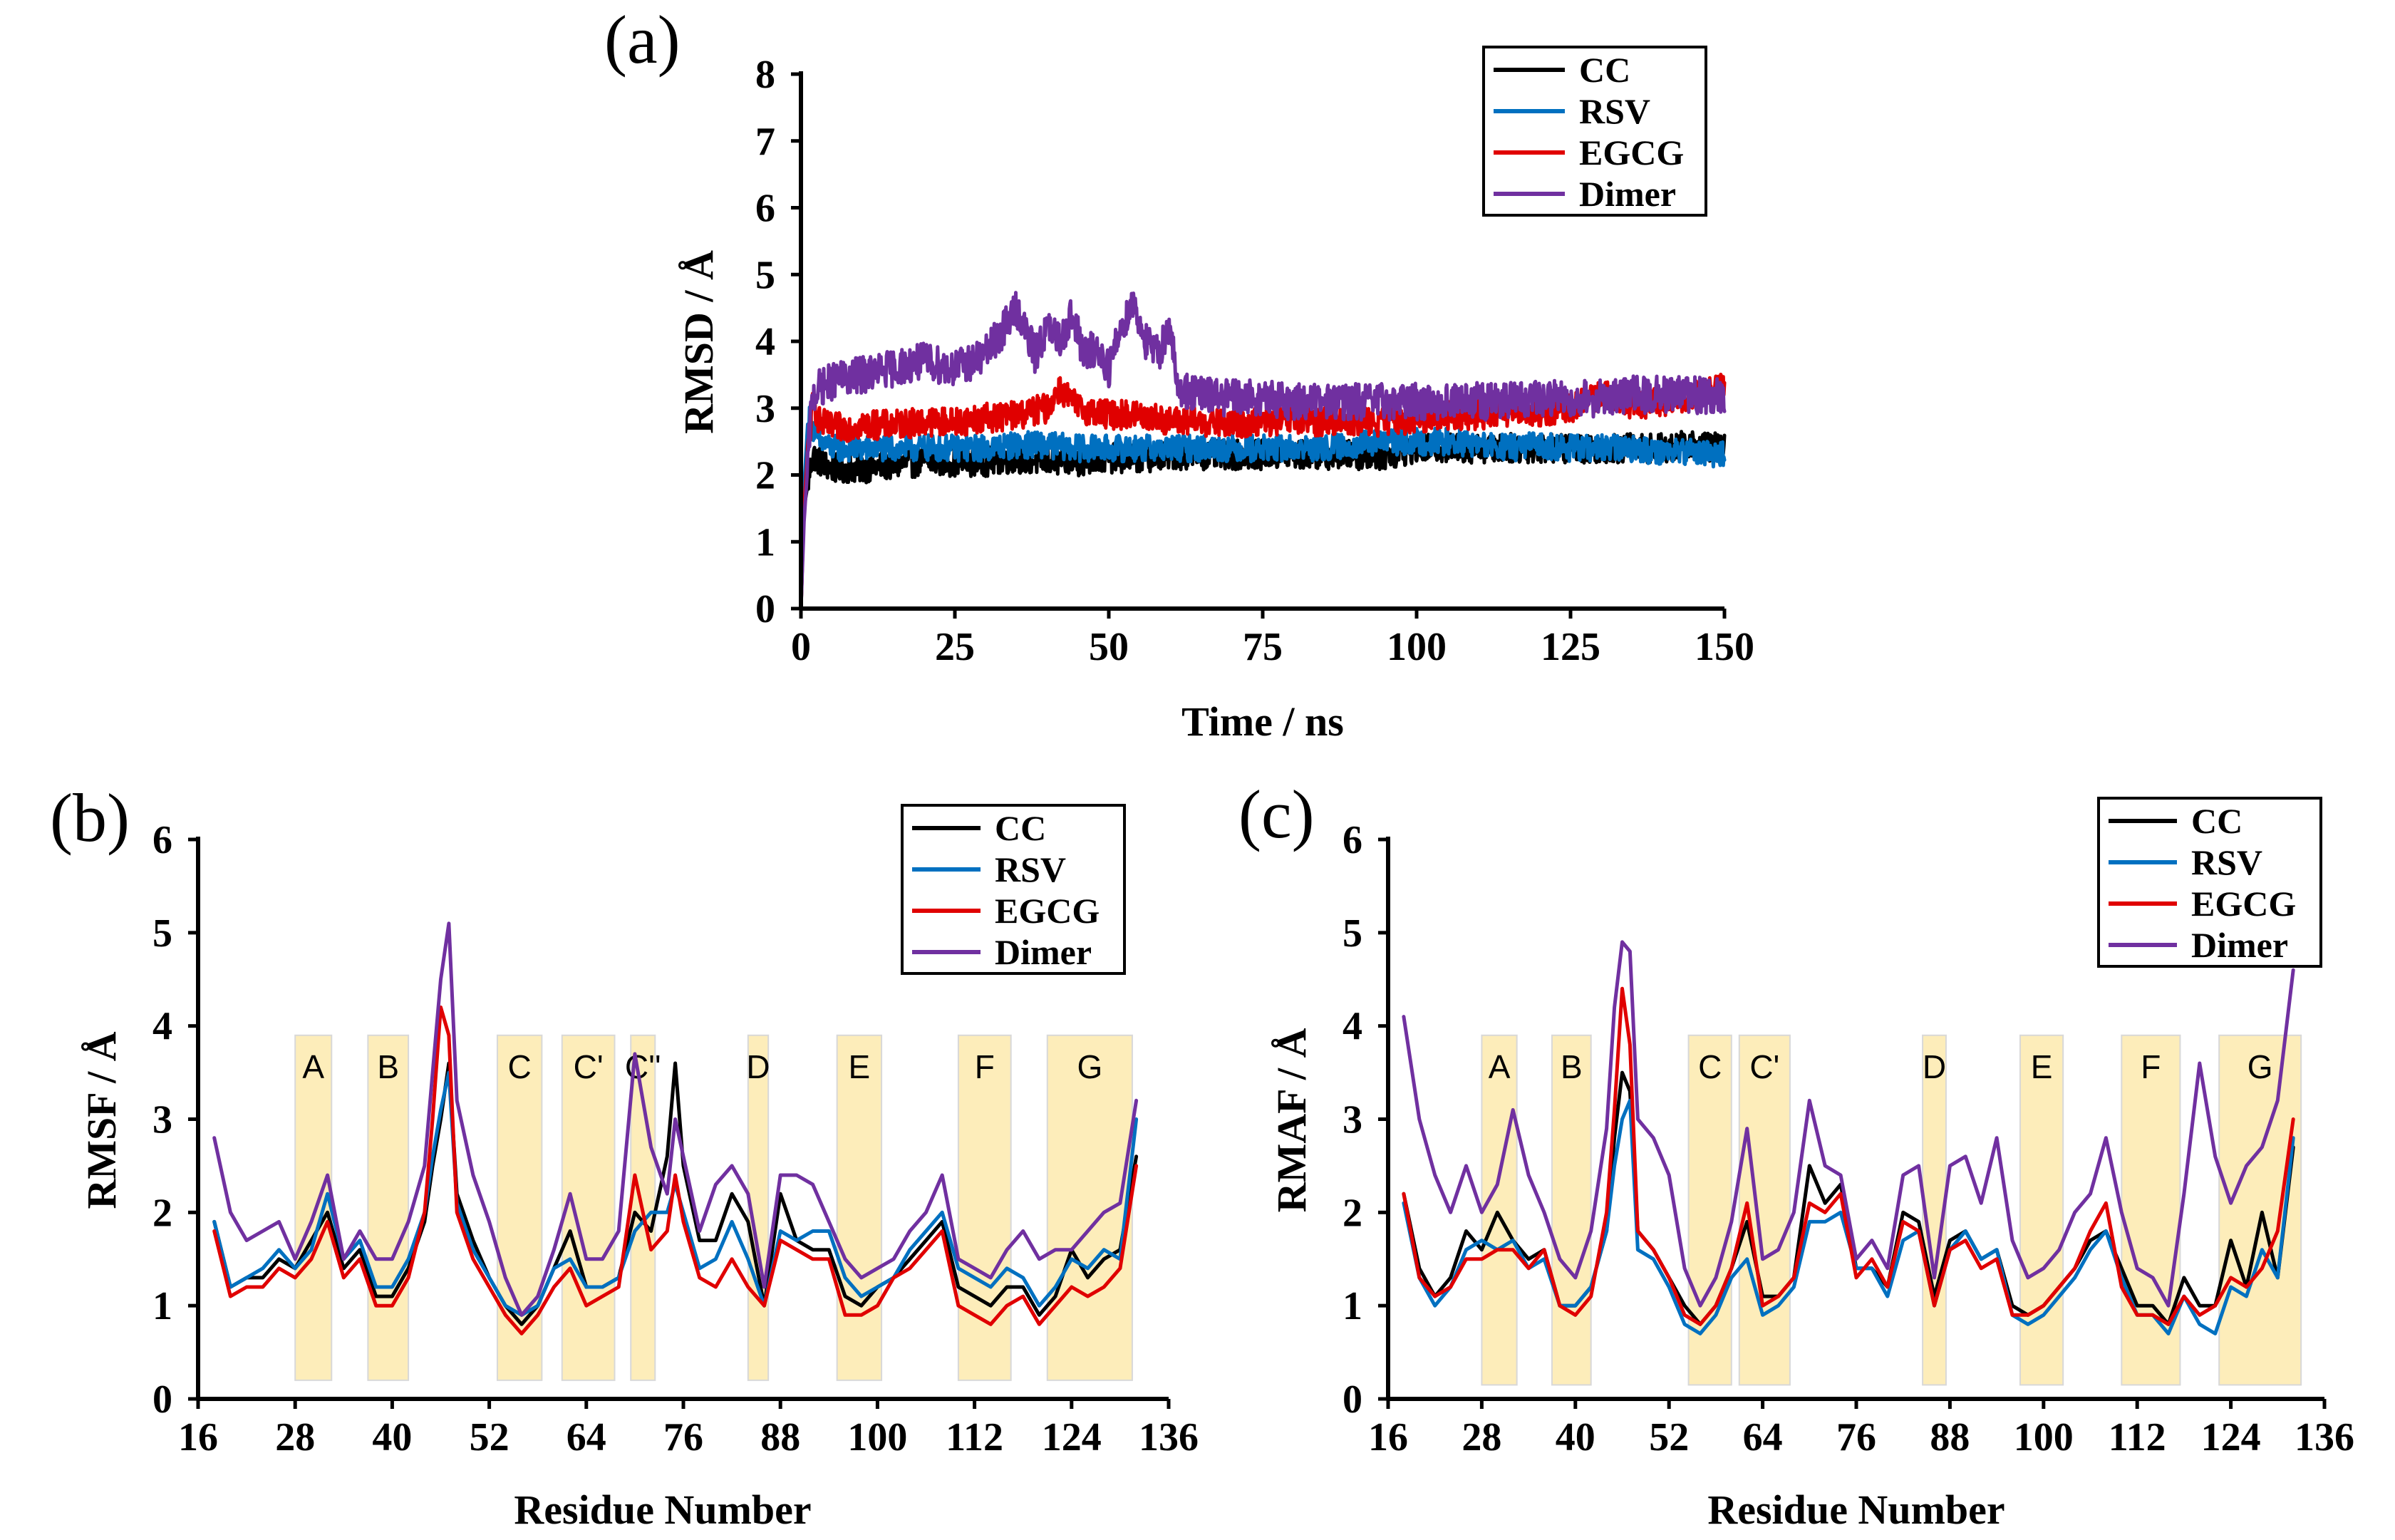  I want to click on y-tick-label: 5, so click(1352, 933).